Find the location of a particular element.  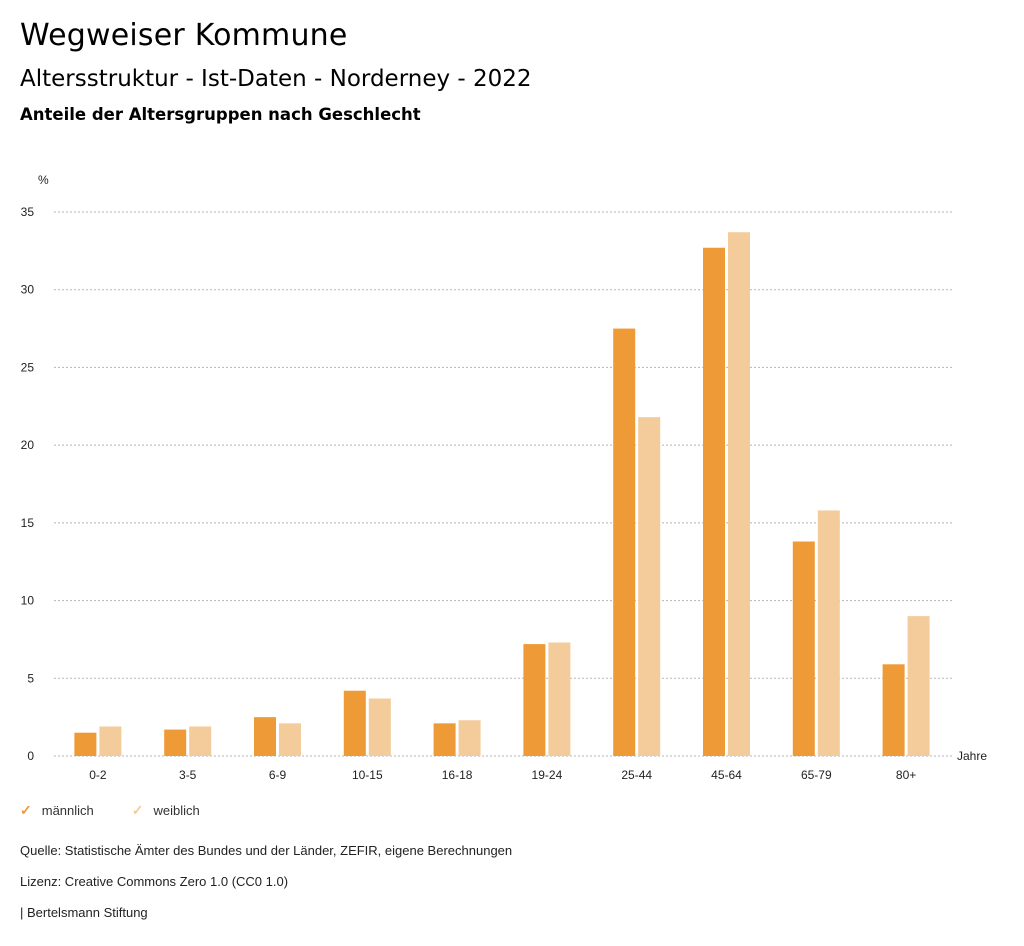

x-tick-label: 25-44 is located at coordinates (636, 775).